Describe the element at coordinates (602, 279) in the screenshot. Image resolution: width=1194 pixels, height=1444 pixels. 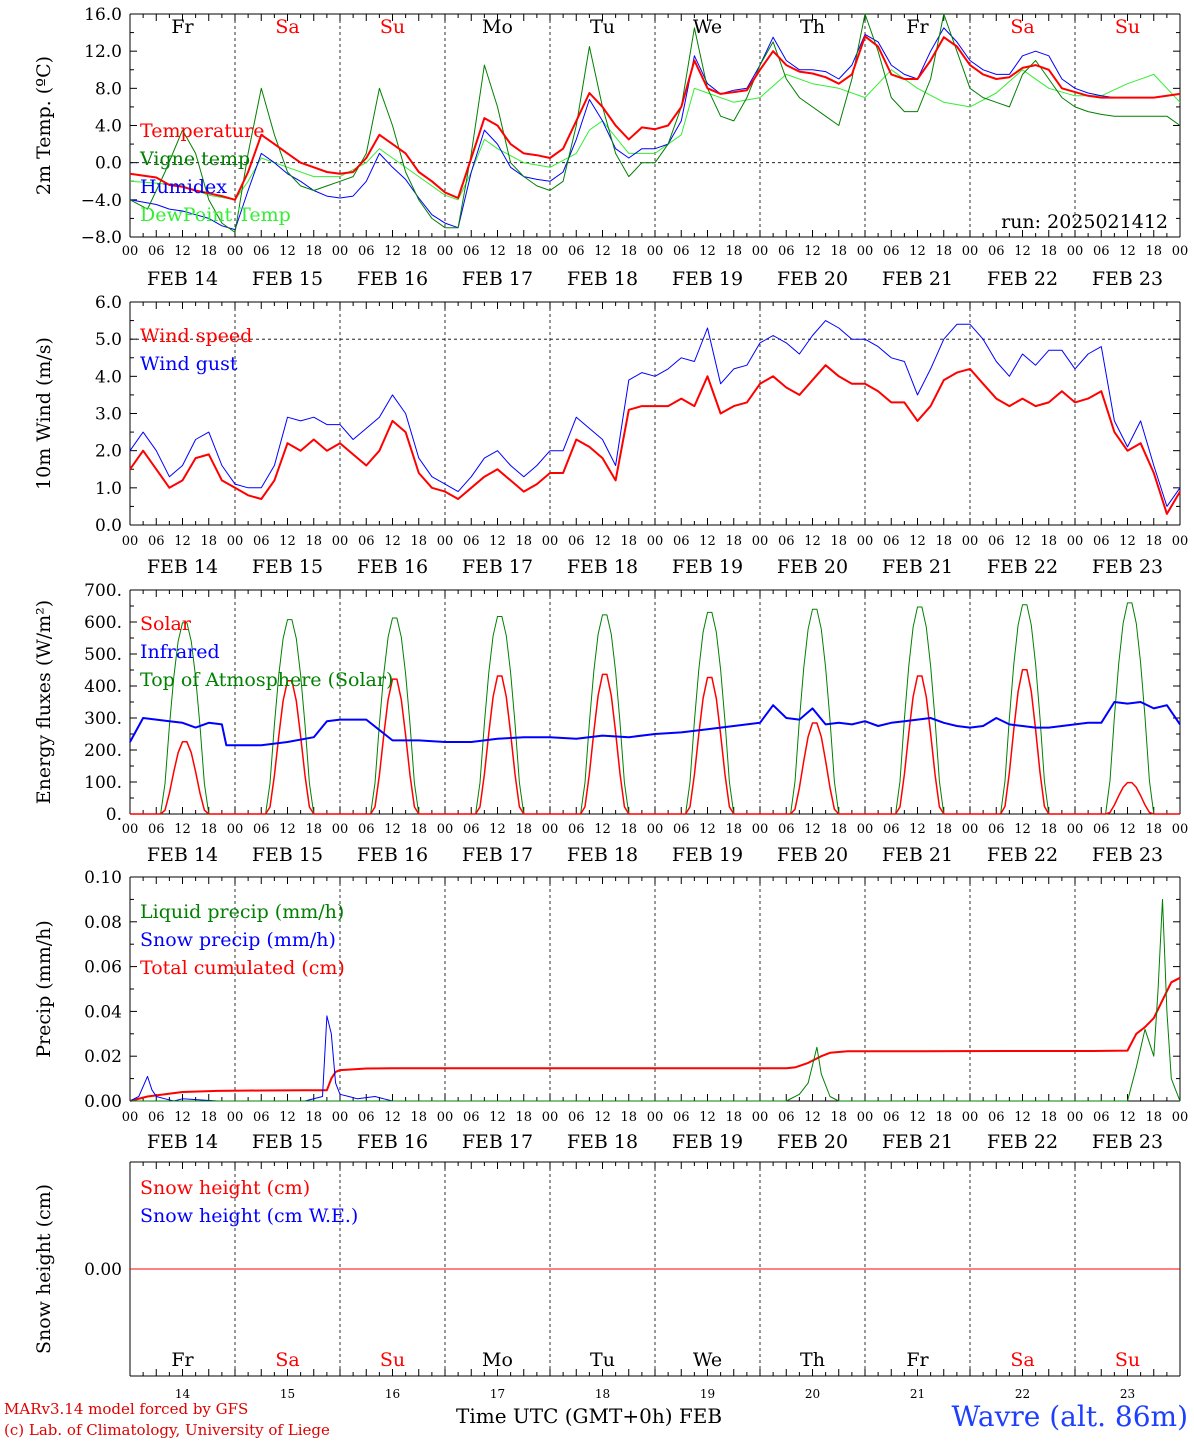
I see `panel-0-date-label: FEB 18` at that location.